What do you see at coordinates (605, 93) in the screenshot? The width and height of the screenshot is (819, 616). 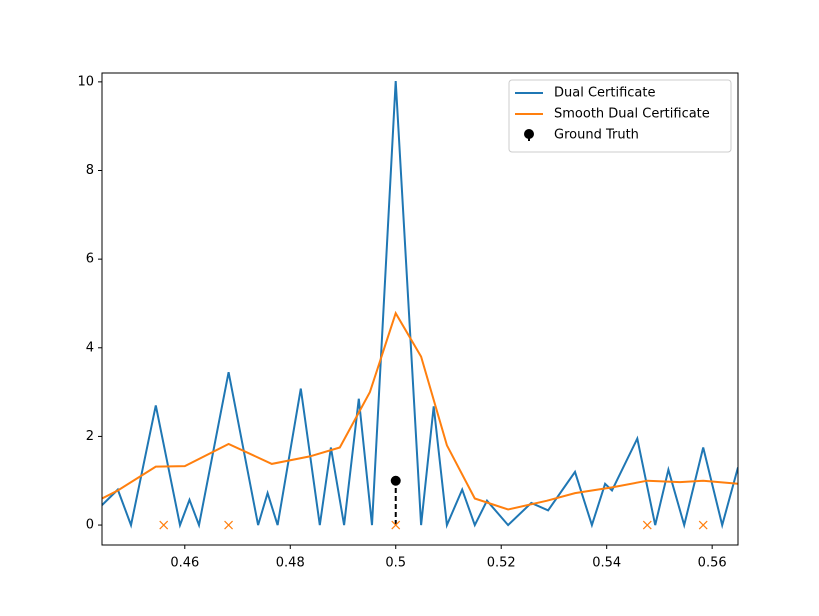 I see `legend-label: Dual Certificate` at bounding box center [605, 93].